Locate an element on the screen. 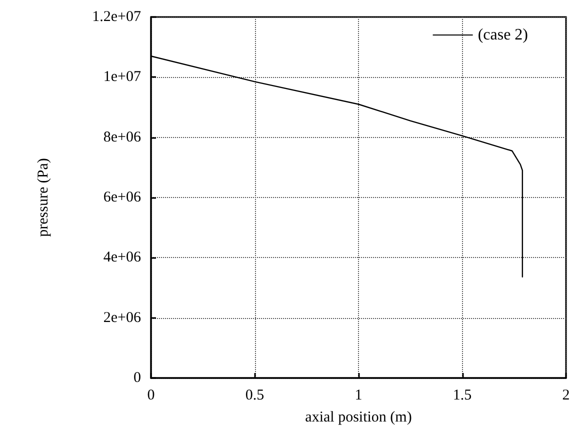 This screenshot has width=573, height=440. y-tick-label: 8e+06 is located at coordinates (122, 137).